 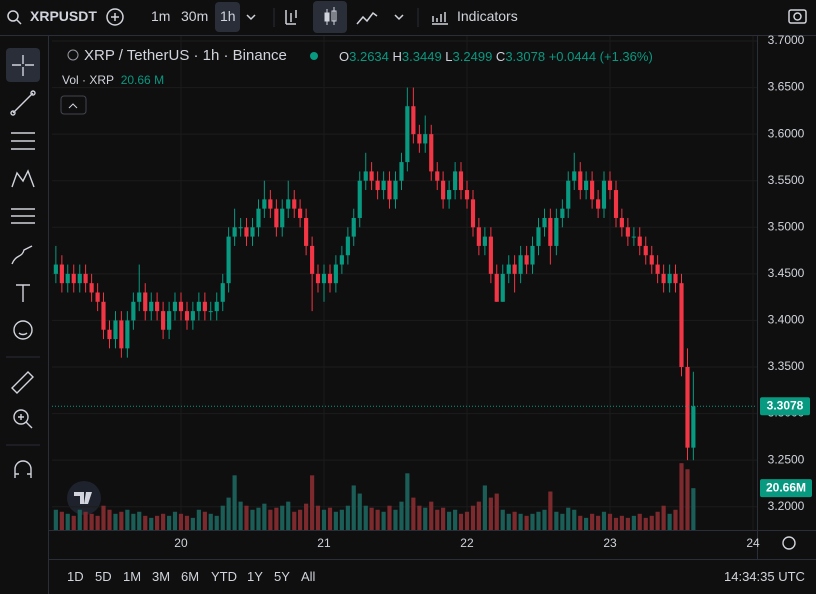 What do you see at coordinates (367, 18) in the screenshot?
I see `chart-type` at bounding box center [367, 18].